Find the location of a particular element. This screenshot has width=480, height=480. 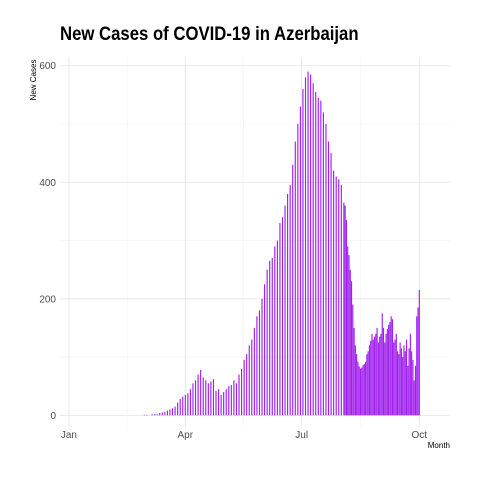

x-tick-label: Jul is located at coordinates (301, 435).